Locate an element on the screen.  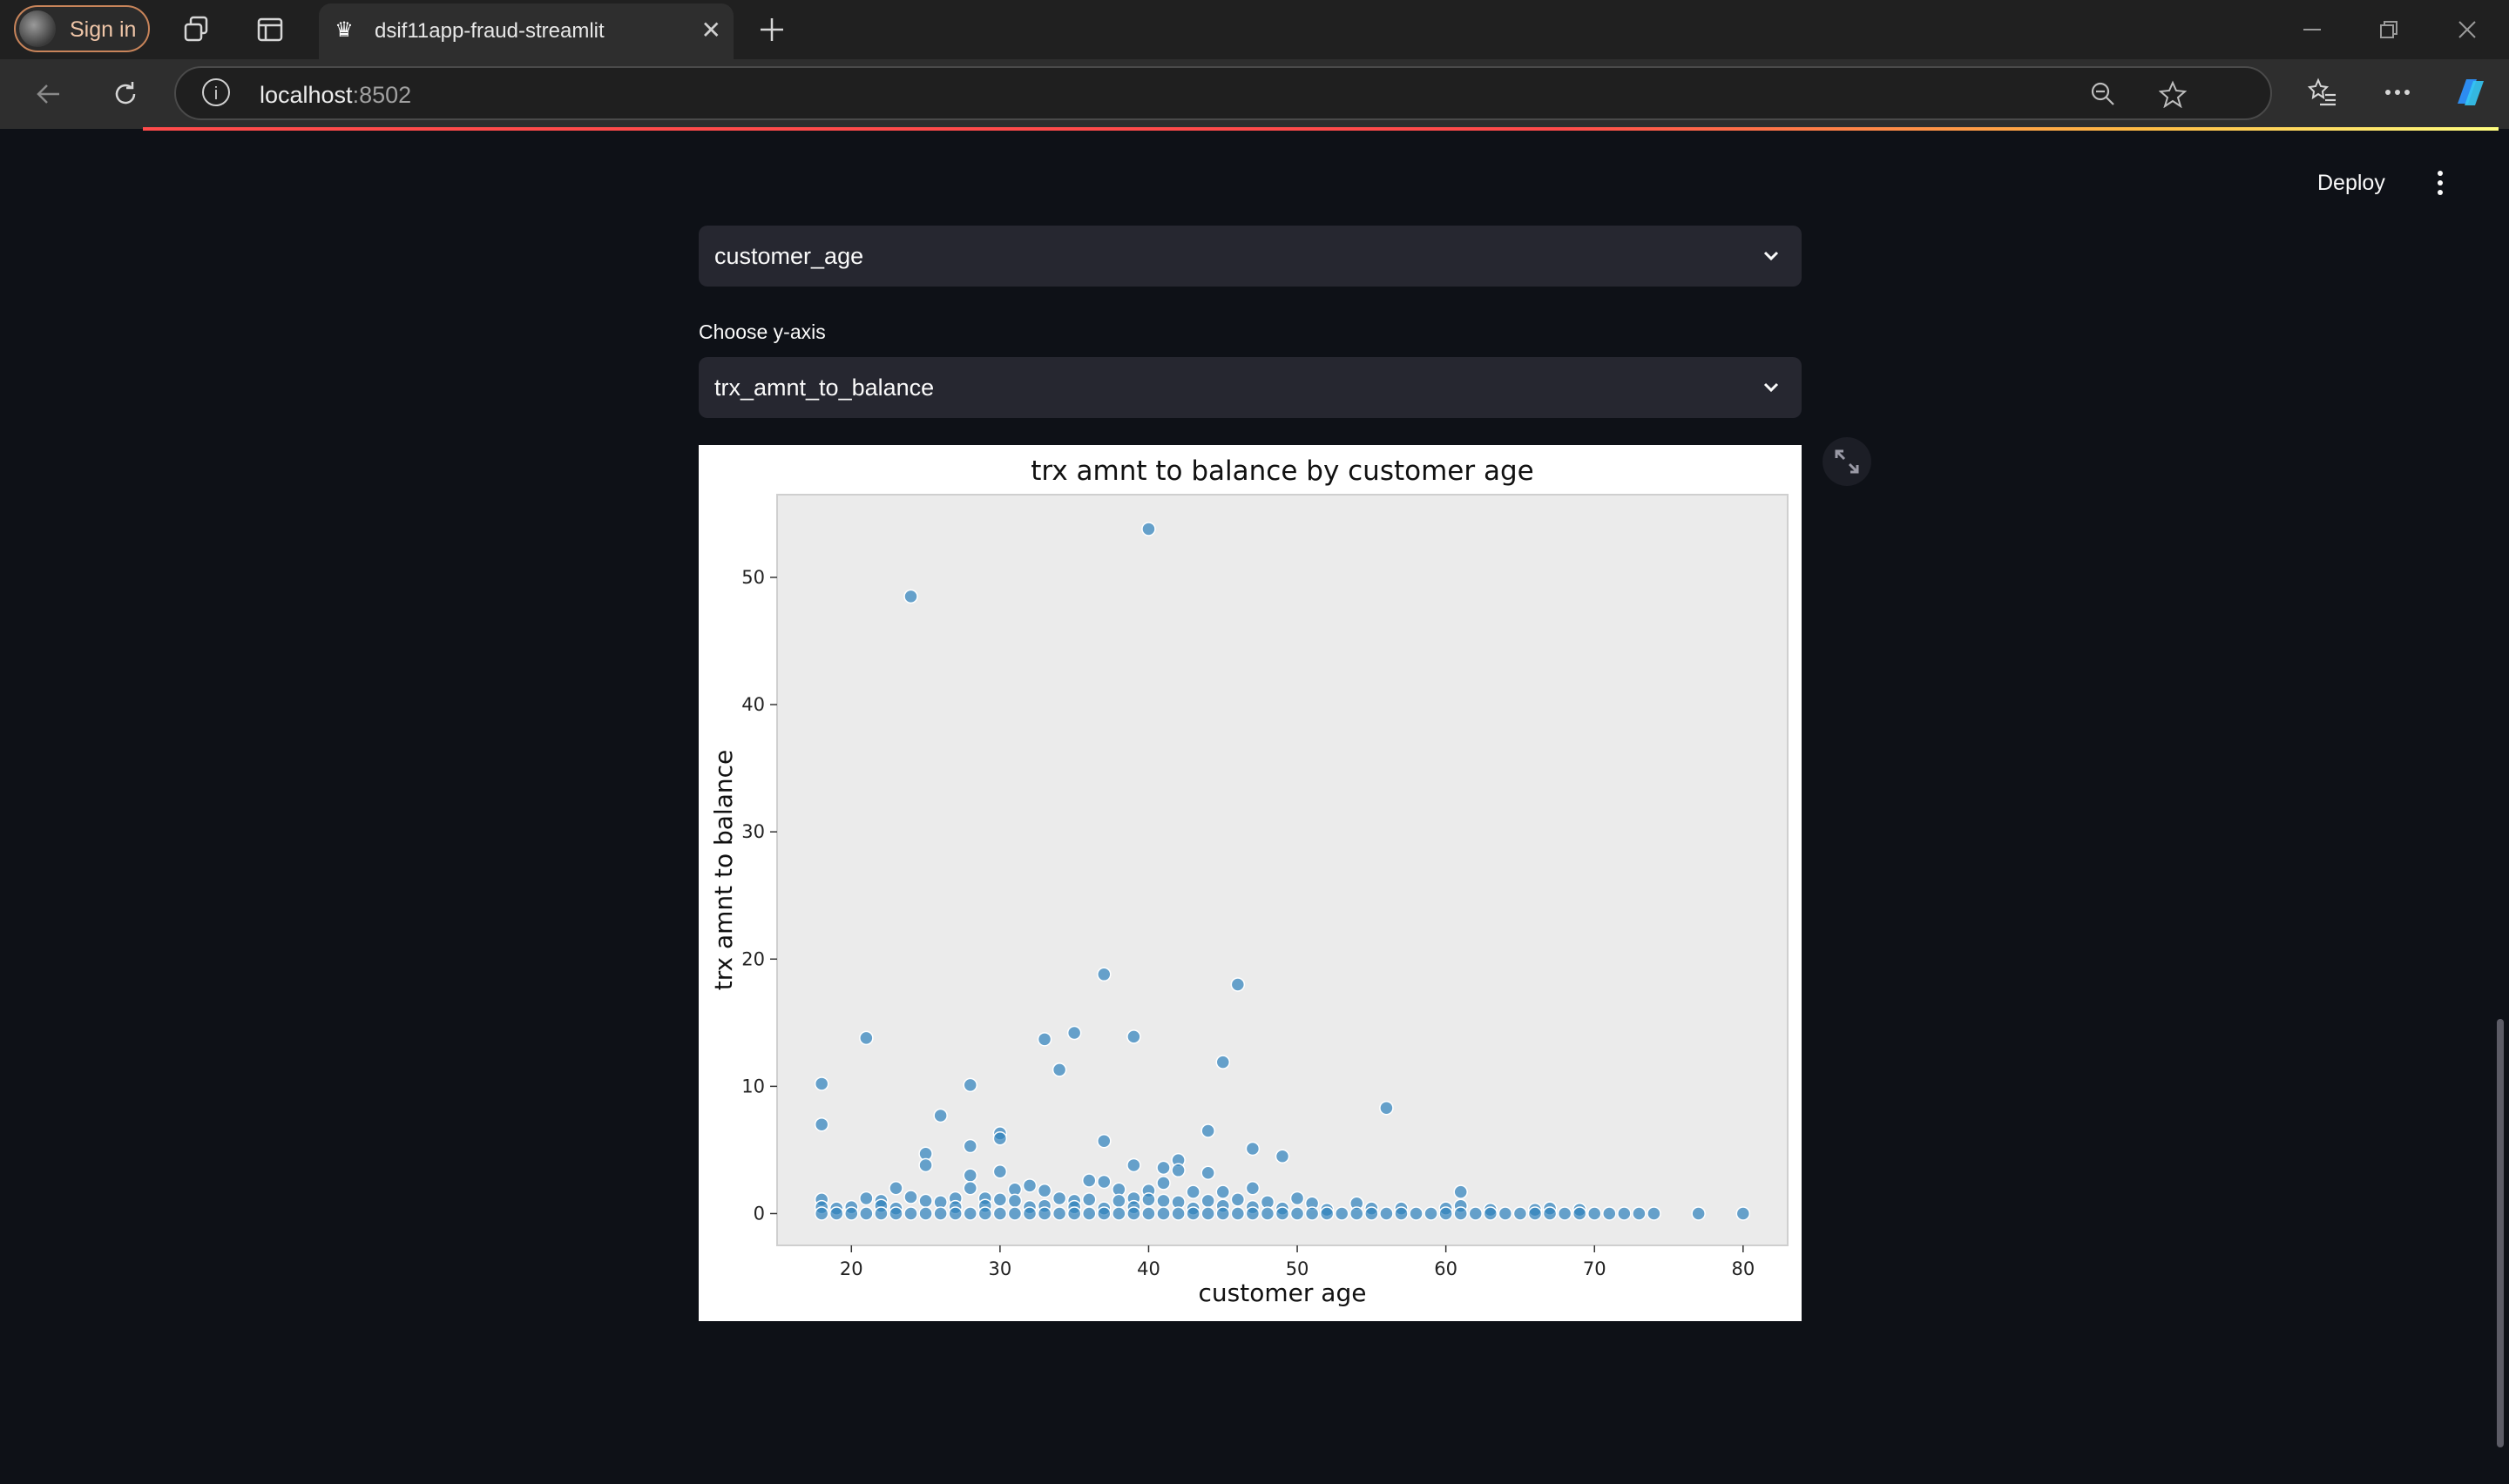
favorites-list-icon is located at coordinates (2322, 92).